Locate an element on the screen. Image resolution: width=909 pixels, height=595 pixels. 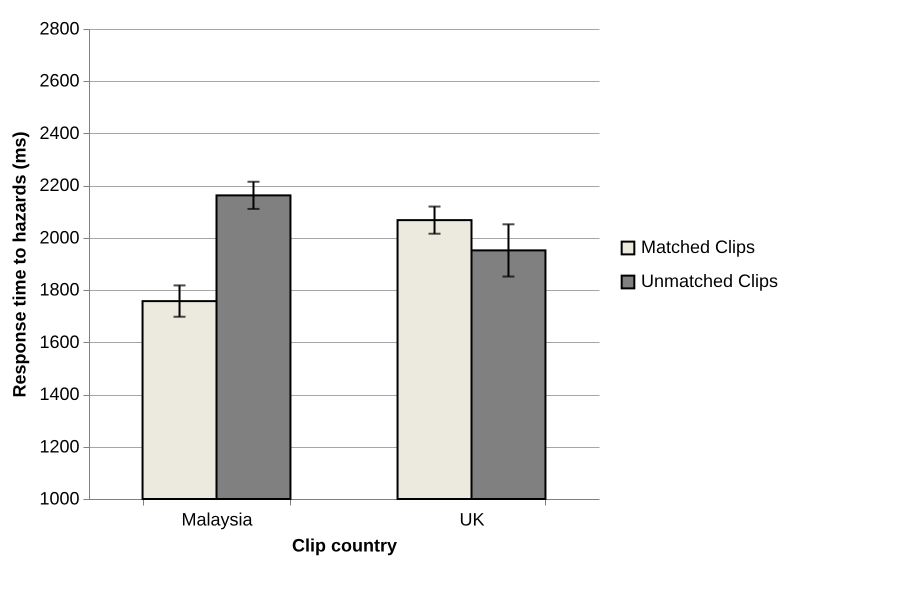
y-tick-label: 1800 is located at coordinates (59, 290).